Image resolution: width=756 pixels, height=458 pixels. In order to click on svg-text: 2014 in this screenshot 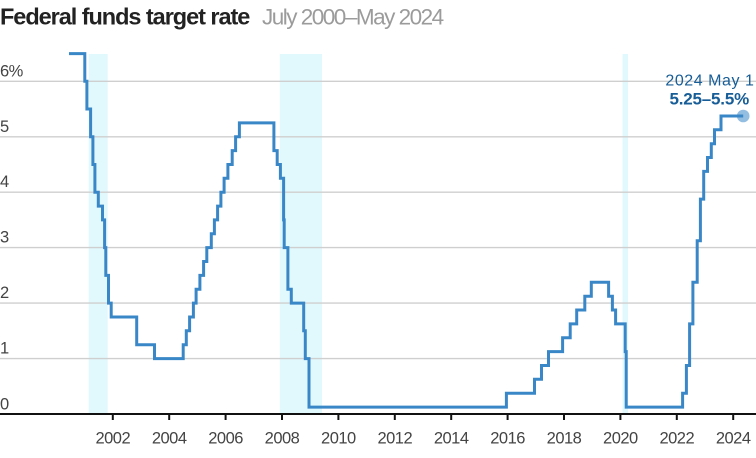, I will do `click(451, 438)`.